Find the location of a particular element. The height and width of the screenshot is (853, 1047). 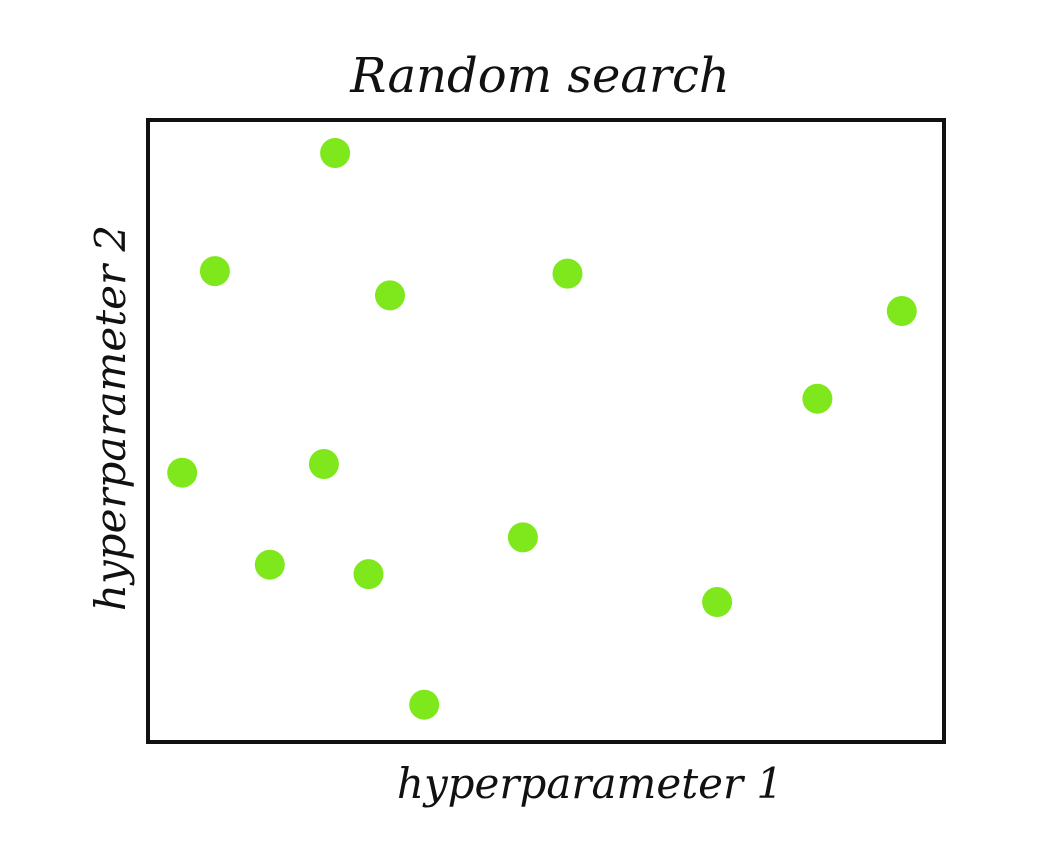

chart-title: Random search is located at coordinates (539, 76).